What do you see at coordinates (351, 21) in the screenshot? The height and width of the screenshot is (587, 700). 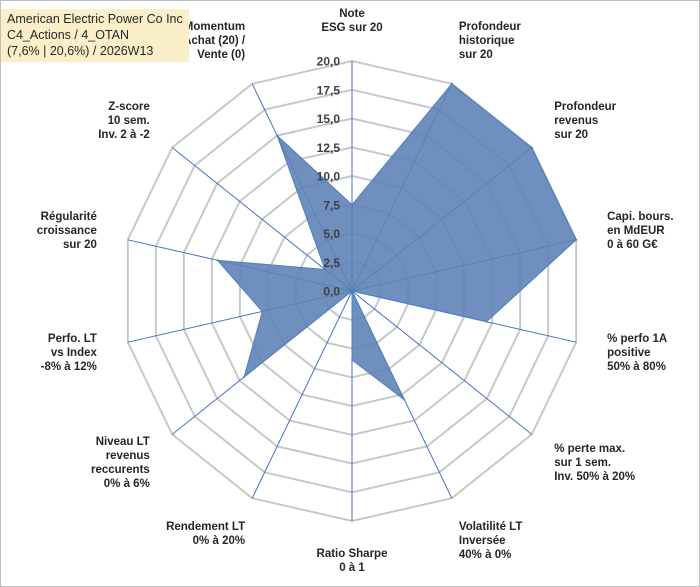 I see `axis-label-0: Note ESG sur 20` at bounding box center [351, 21].